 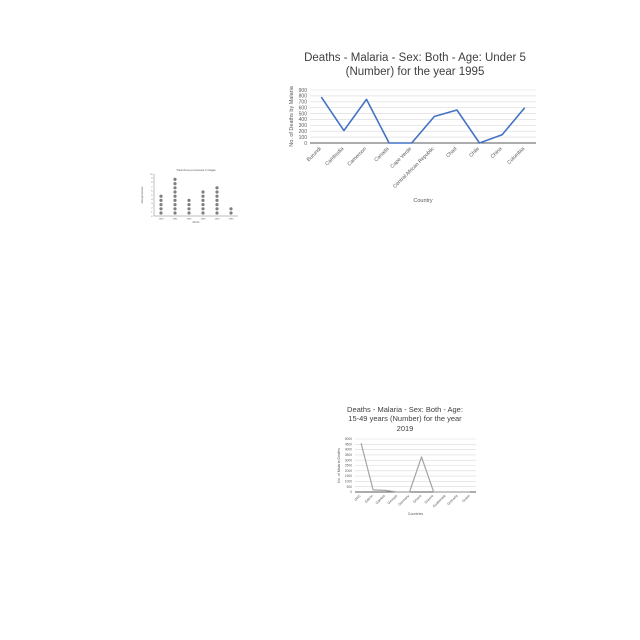 What do you see at coordinates (405, 409) in the screenshot?
I see `chart-3-title-line-1: Deaths - Malaria - Sex: Both - Age:` at bounding box center [405, 409].